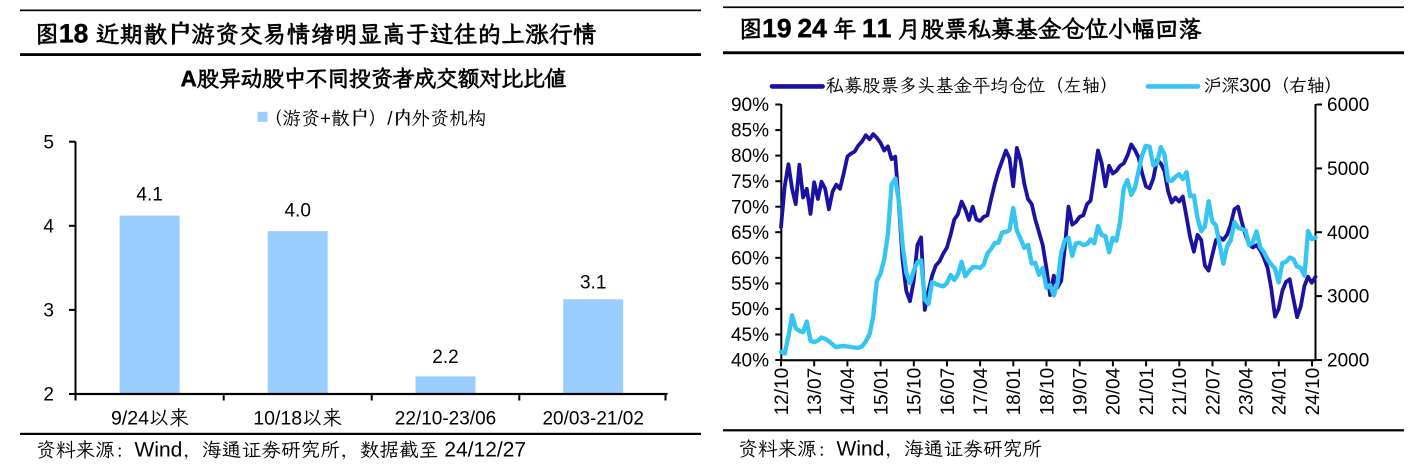 This screenshot has height=465, width=1415. What do you see at coordinates (848, 391) in the screenshot?
I see `svg-text: 14/04` at bounding box center [848, 391].